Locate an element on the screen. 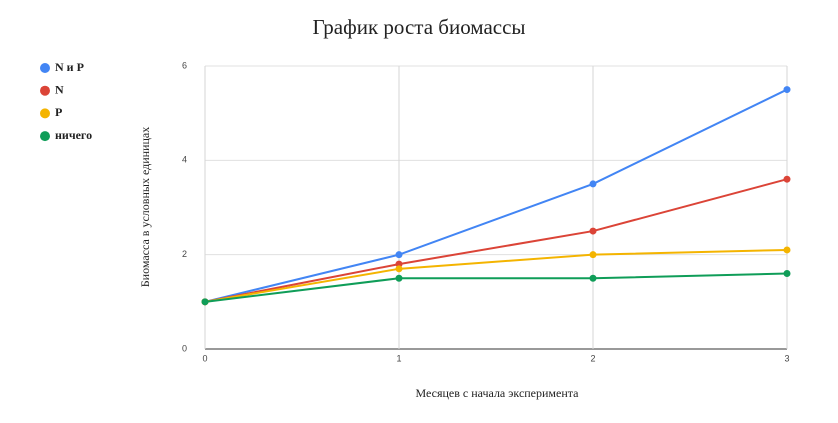 The image size is (838, 423). legend-label: P is located at coordinates (58, 112).